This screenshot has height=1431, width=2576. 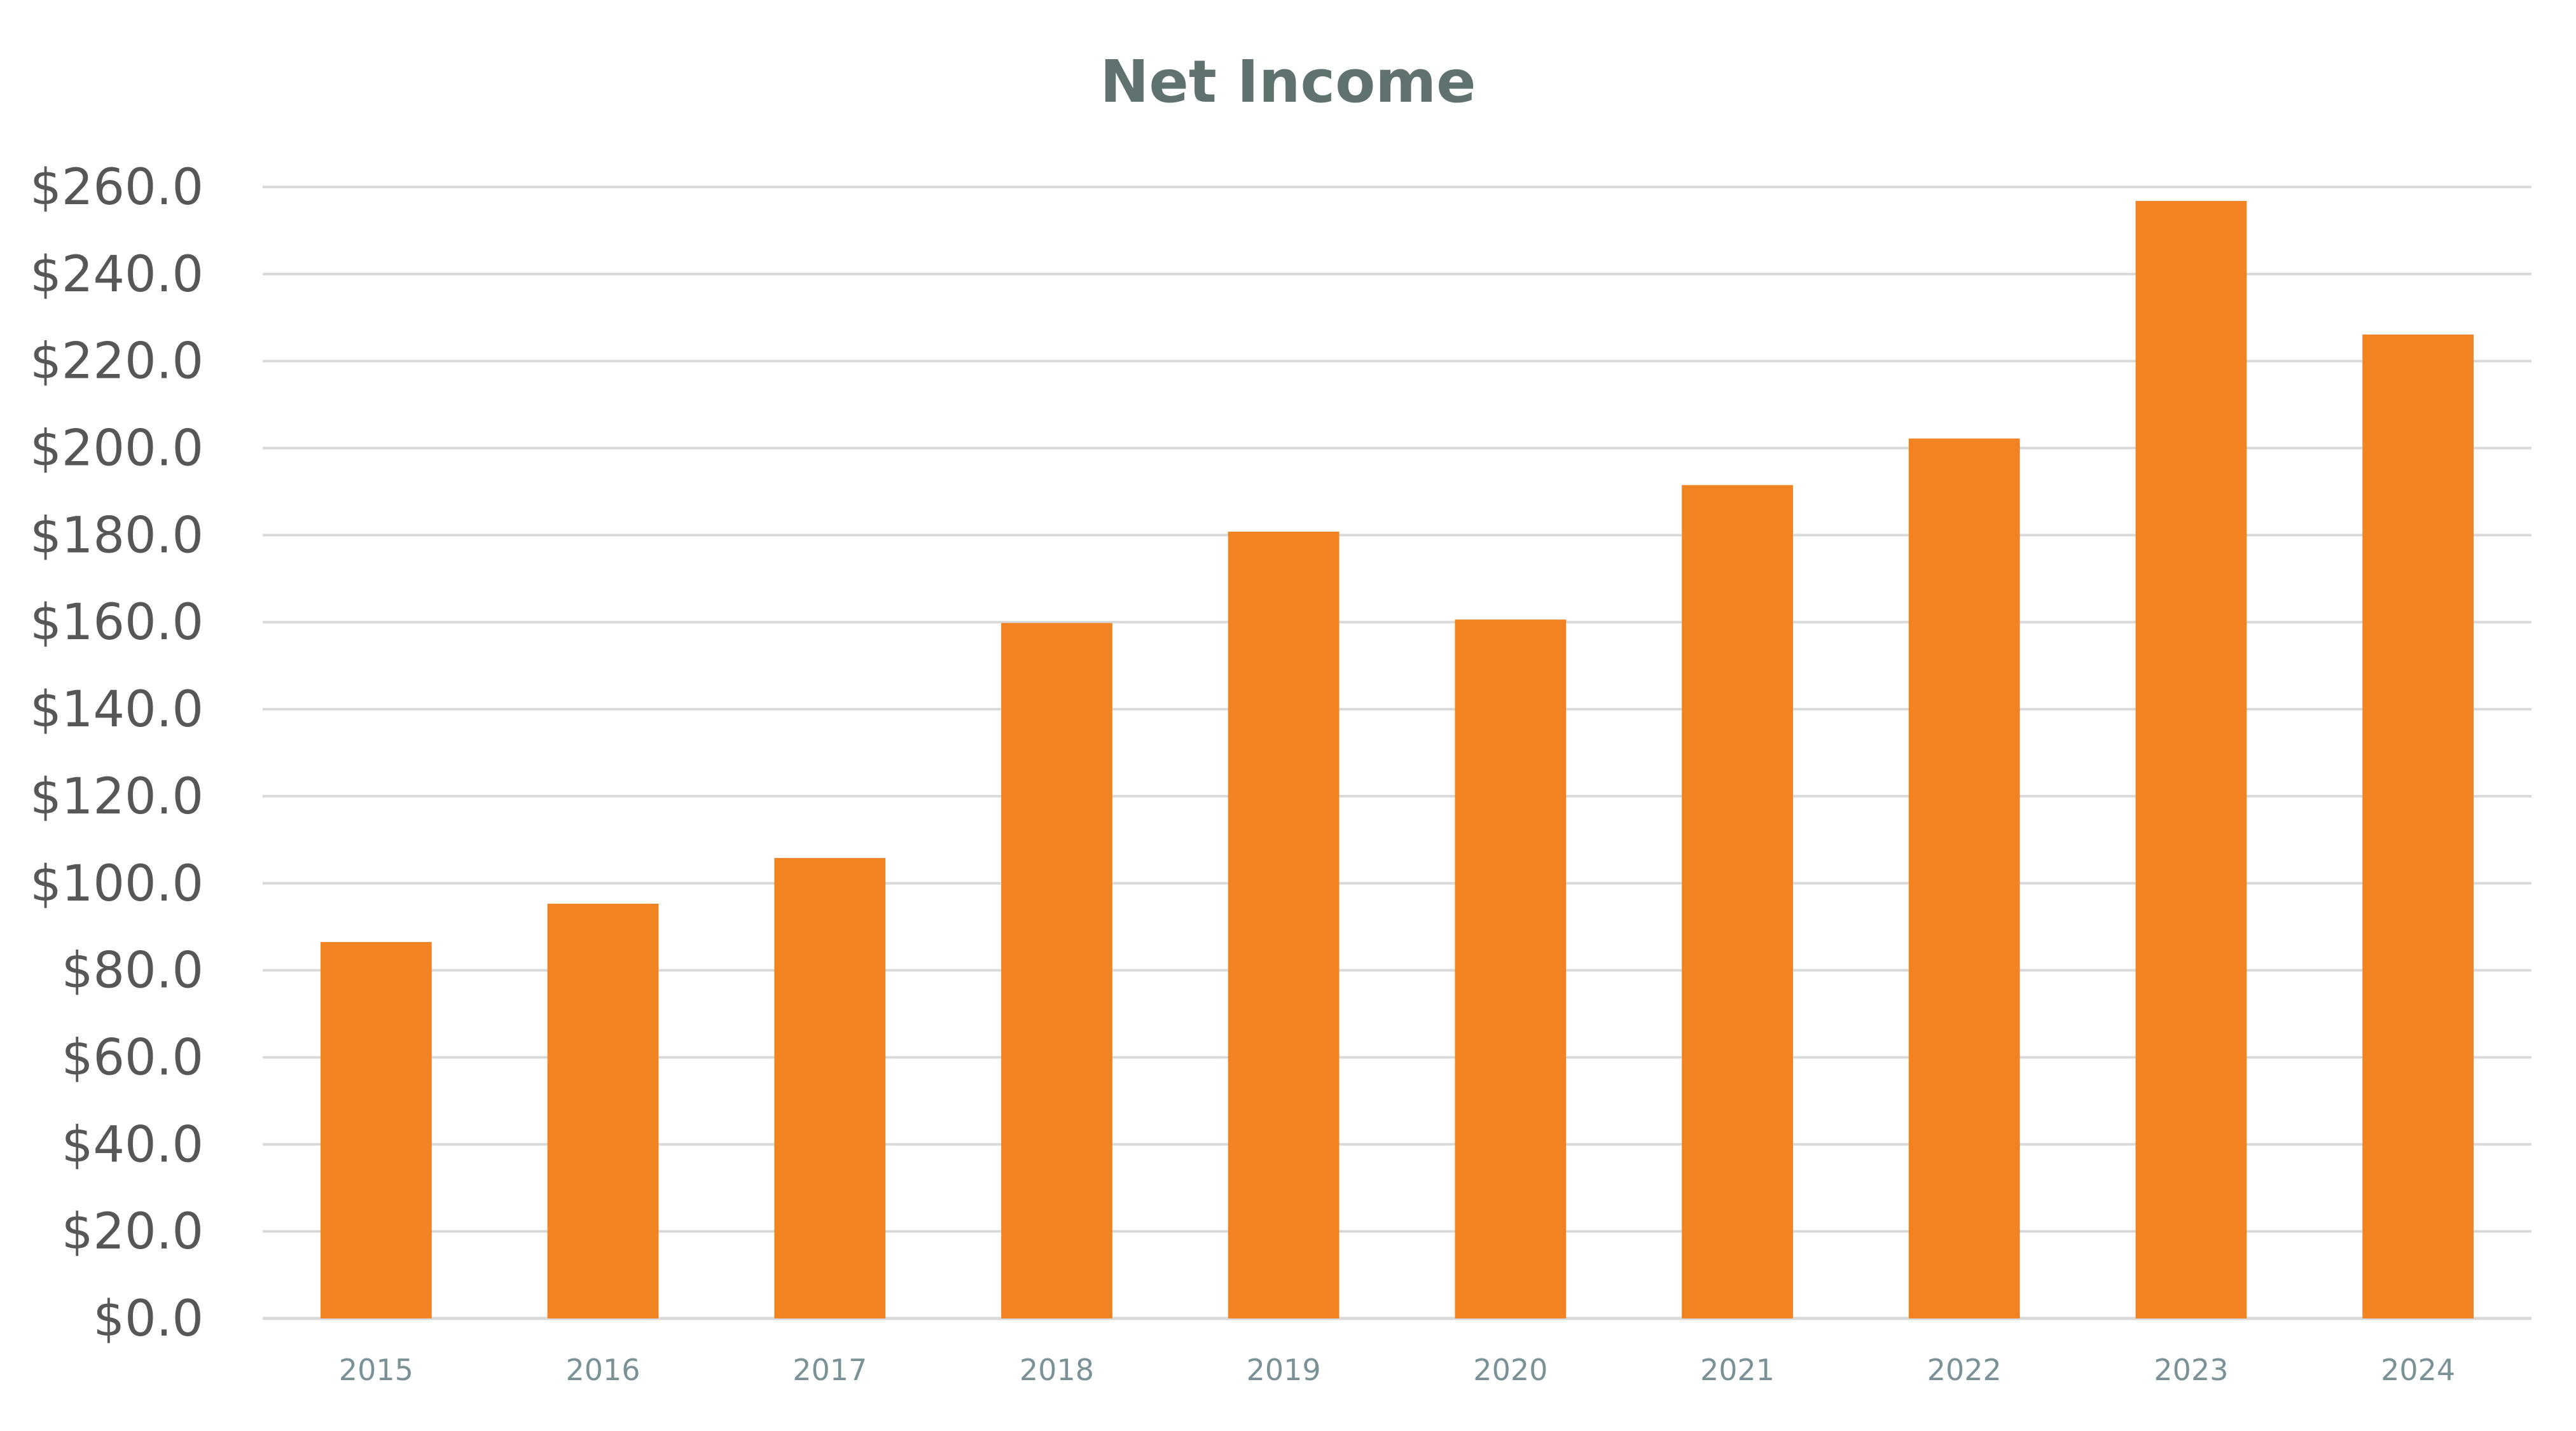 What do you see at coordinates (1057, 1370) in the screenshot?
I see `x-tick-label: 2018` at bounding box center [1057, 1370].